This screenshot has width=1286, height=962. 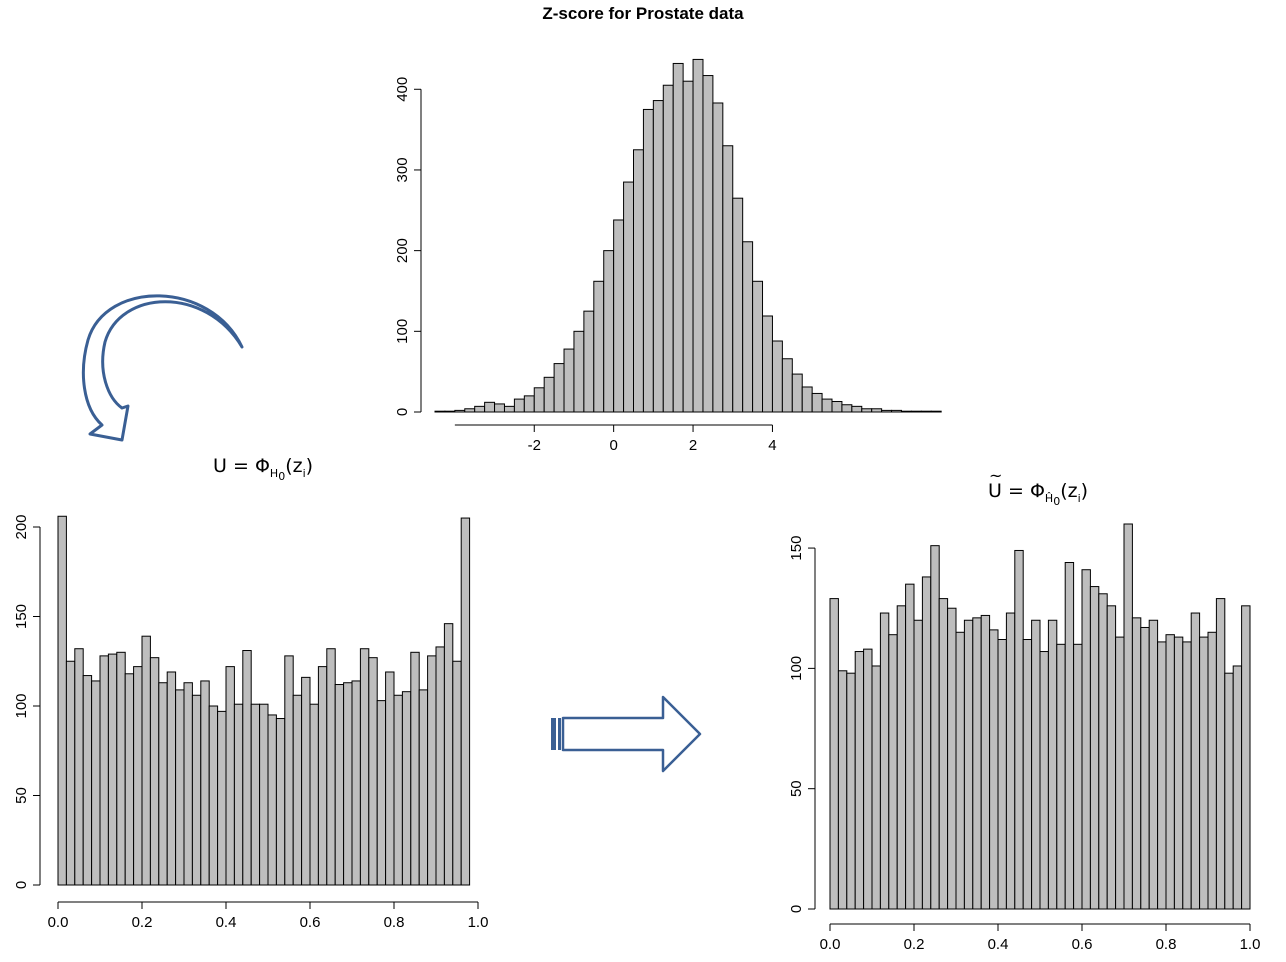 I want to click on y-tick-label: 300, so click(x=402, y=169).